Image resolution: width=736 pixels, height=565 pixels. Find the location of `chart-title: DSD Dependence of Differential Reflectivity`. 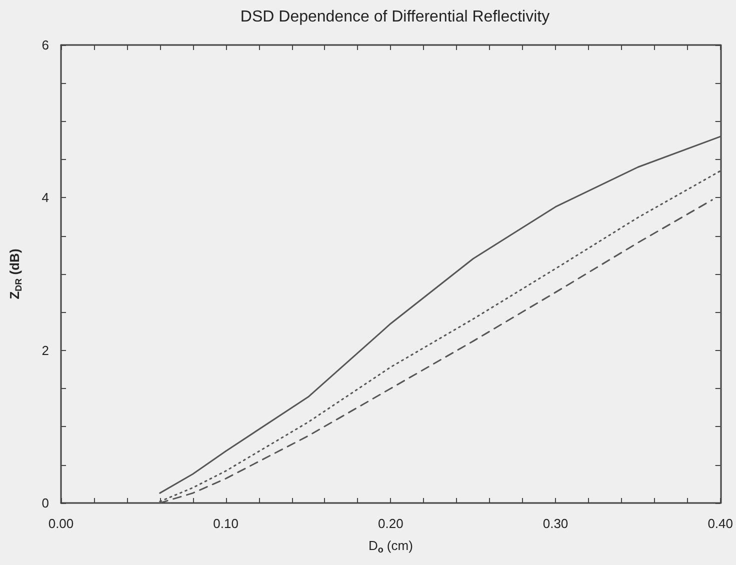

chart-title: DSD Dependence of Differential Reflectivity is located at coordinates (395, 17).